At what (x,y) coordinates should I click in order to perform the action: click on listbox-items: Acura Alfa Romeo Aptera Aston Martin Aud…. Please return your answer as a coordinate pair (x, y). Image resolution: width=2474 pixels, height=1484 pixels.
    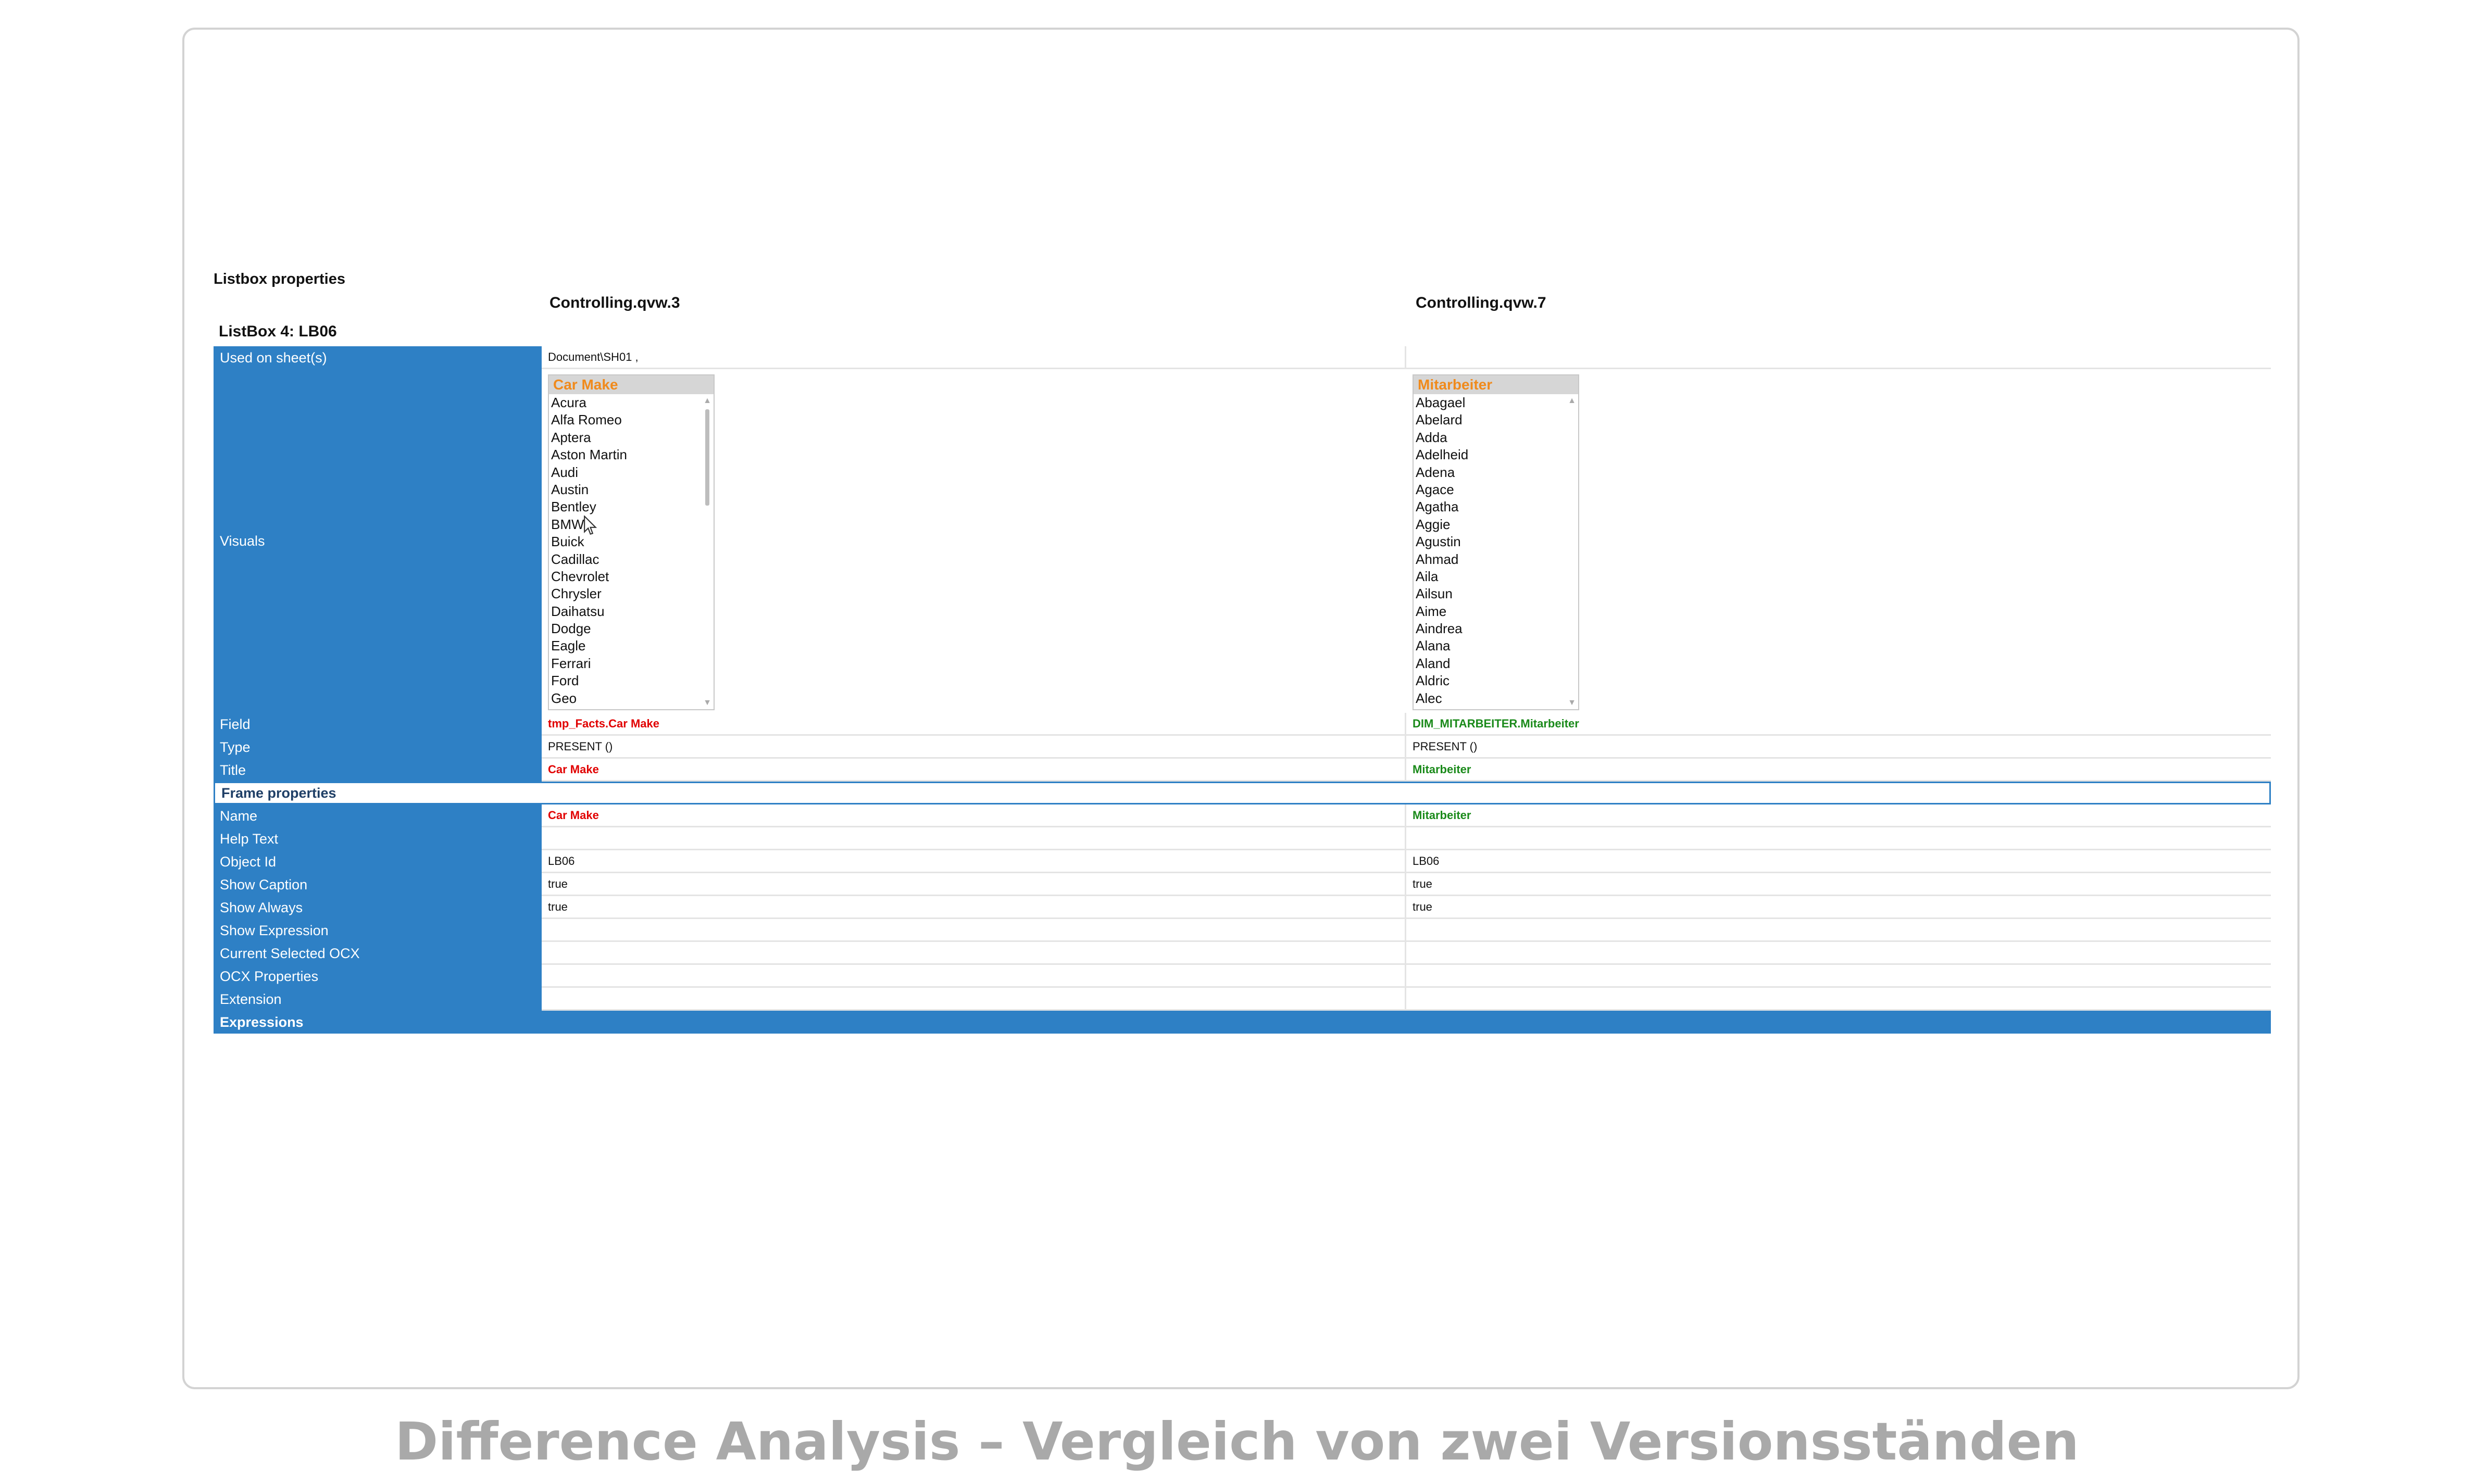
    Looking at the image, I should click on (631, 550).